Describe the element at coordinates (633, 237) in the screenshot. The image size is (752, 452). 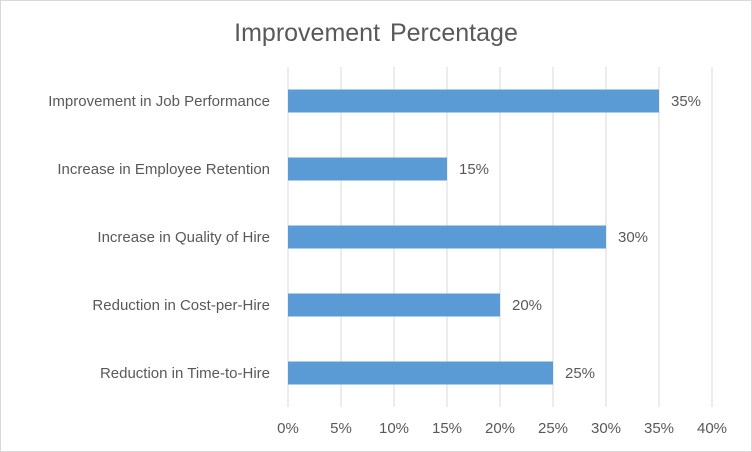
I see `data-label: 30%` at that location.